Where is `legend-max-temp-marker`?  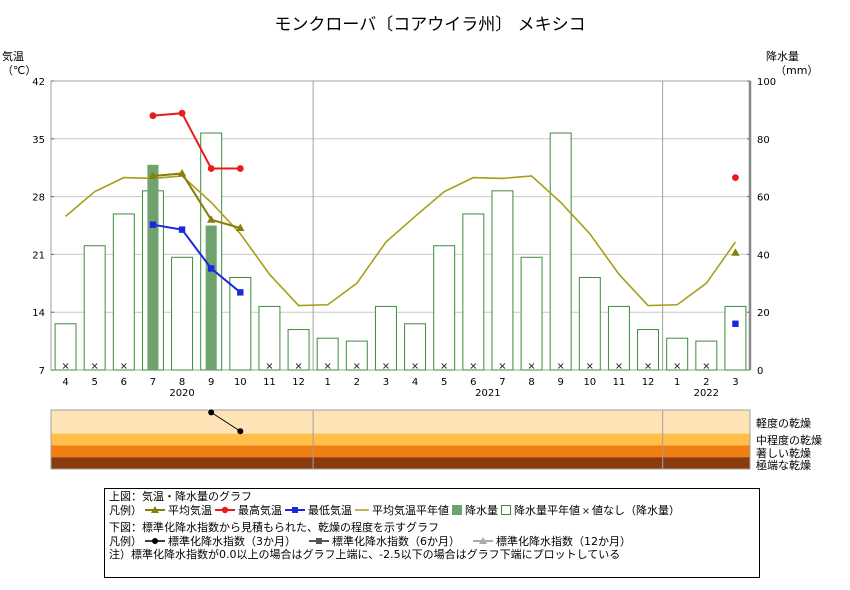 legend-max-temp-marker is located at coordinates (225, 510).